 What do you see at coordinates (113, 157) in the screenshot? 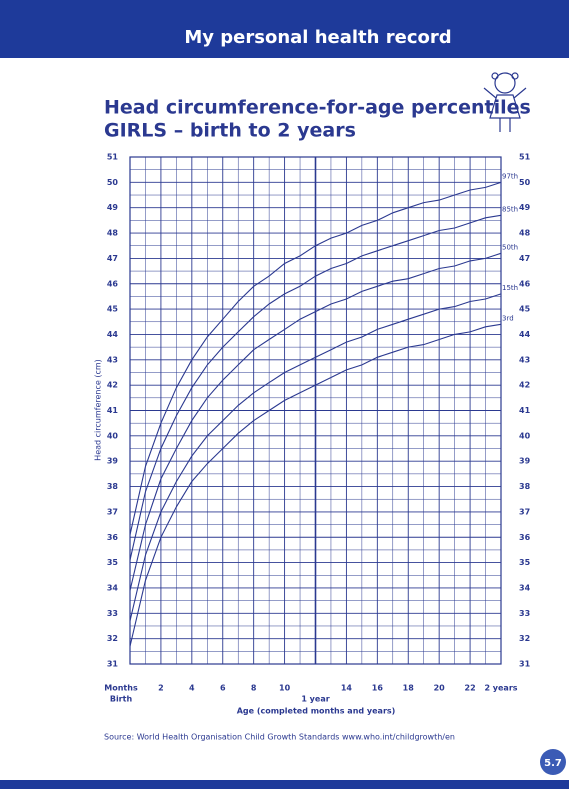
I see `y-tick-label: 51` at bounding box center [113, 157].